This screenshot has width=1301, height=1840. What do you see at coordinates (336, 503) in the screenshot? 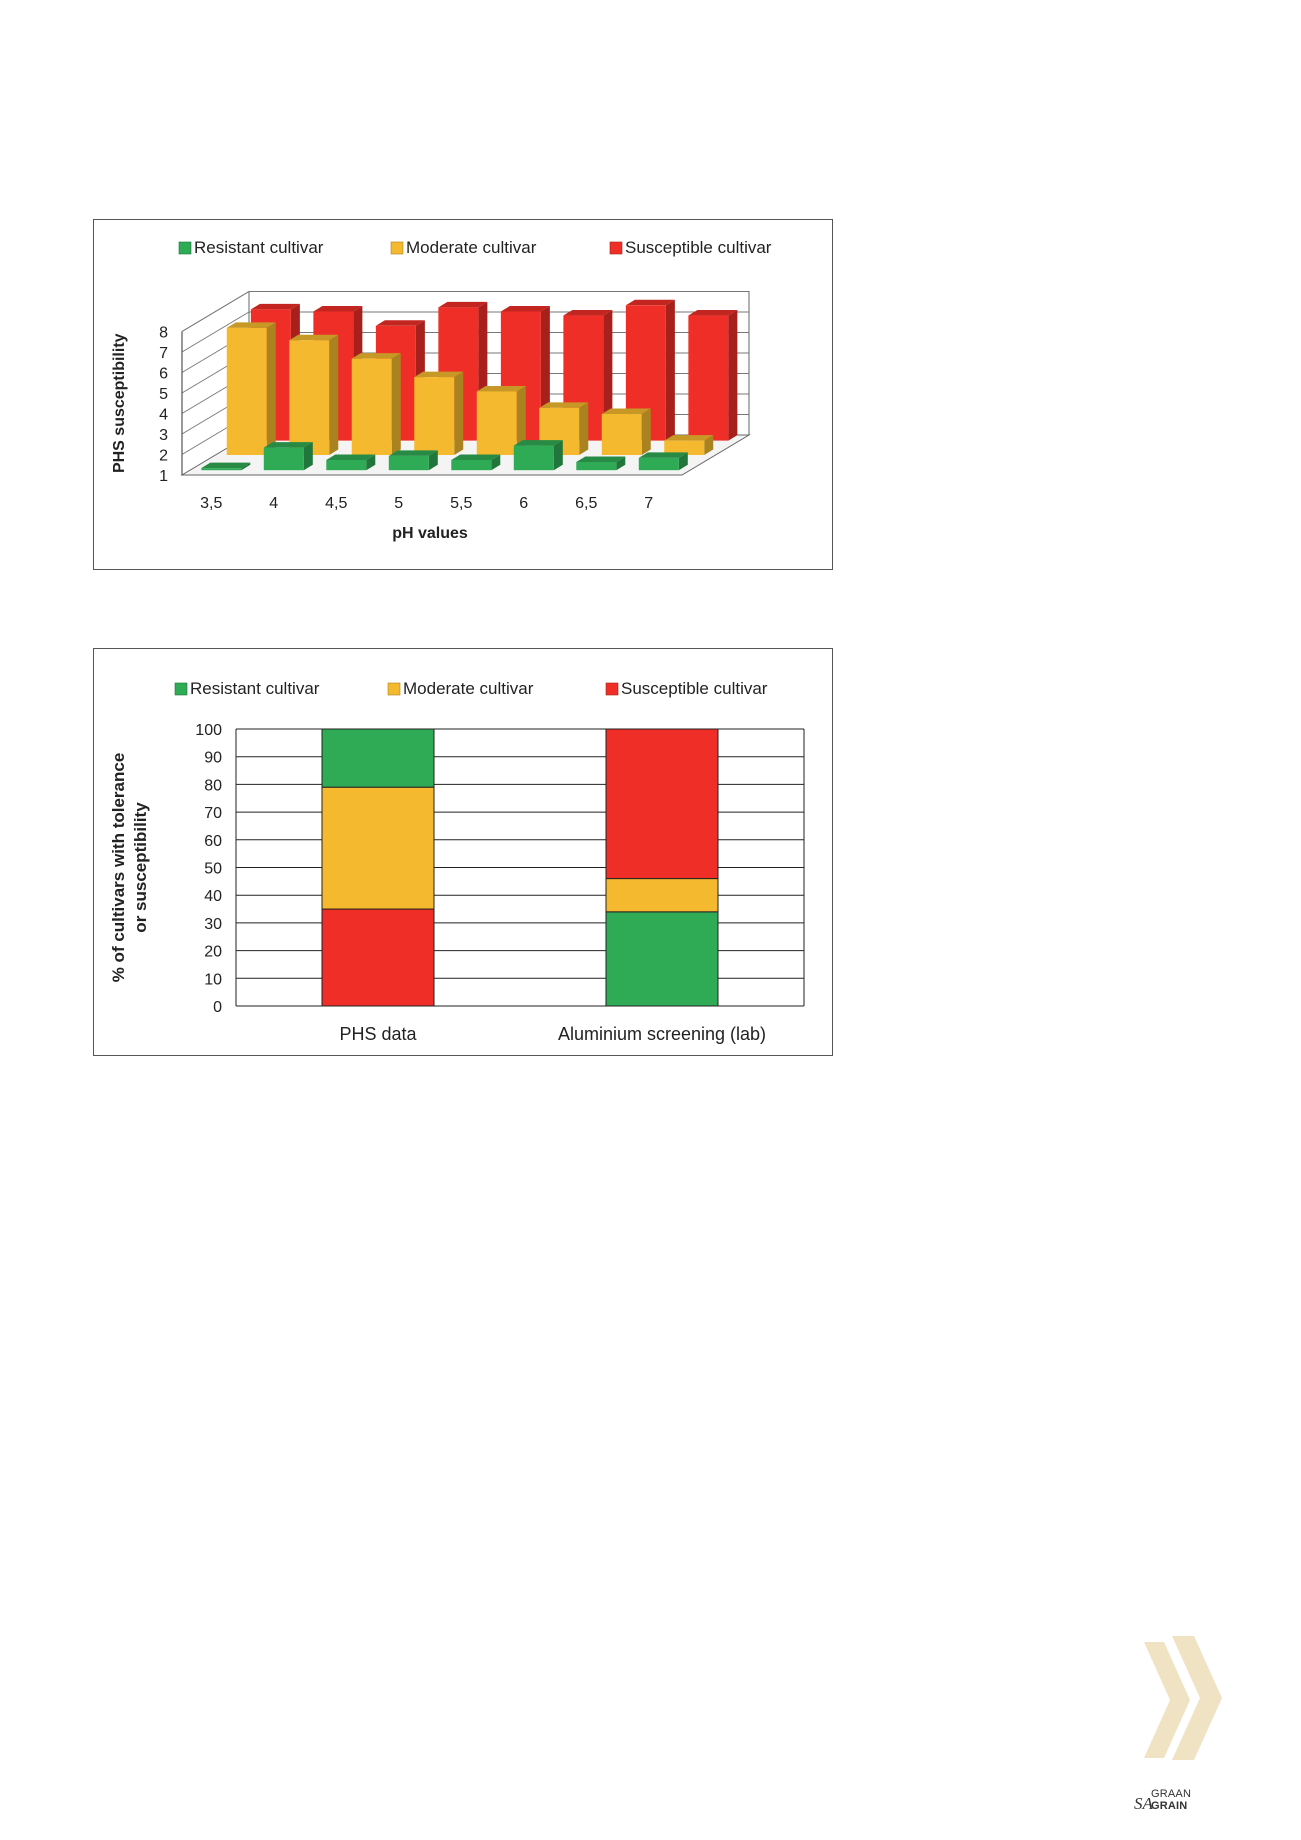
I see `x-tick-label-4-5: 4,5` at bounding box center [336, 503].